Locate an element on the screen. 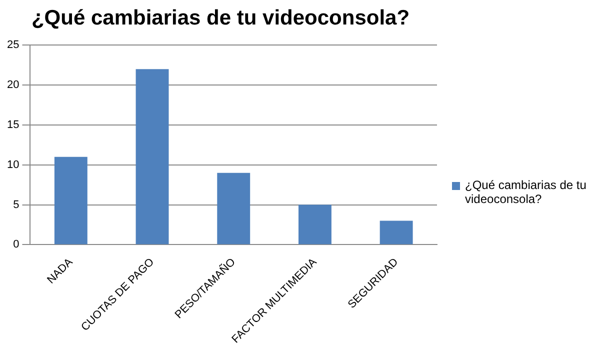  chart-title: ¿Qué cambiarias de tu videoconsola? is located at coordinates (220, 18).